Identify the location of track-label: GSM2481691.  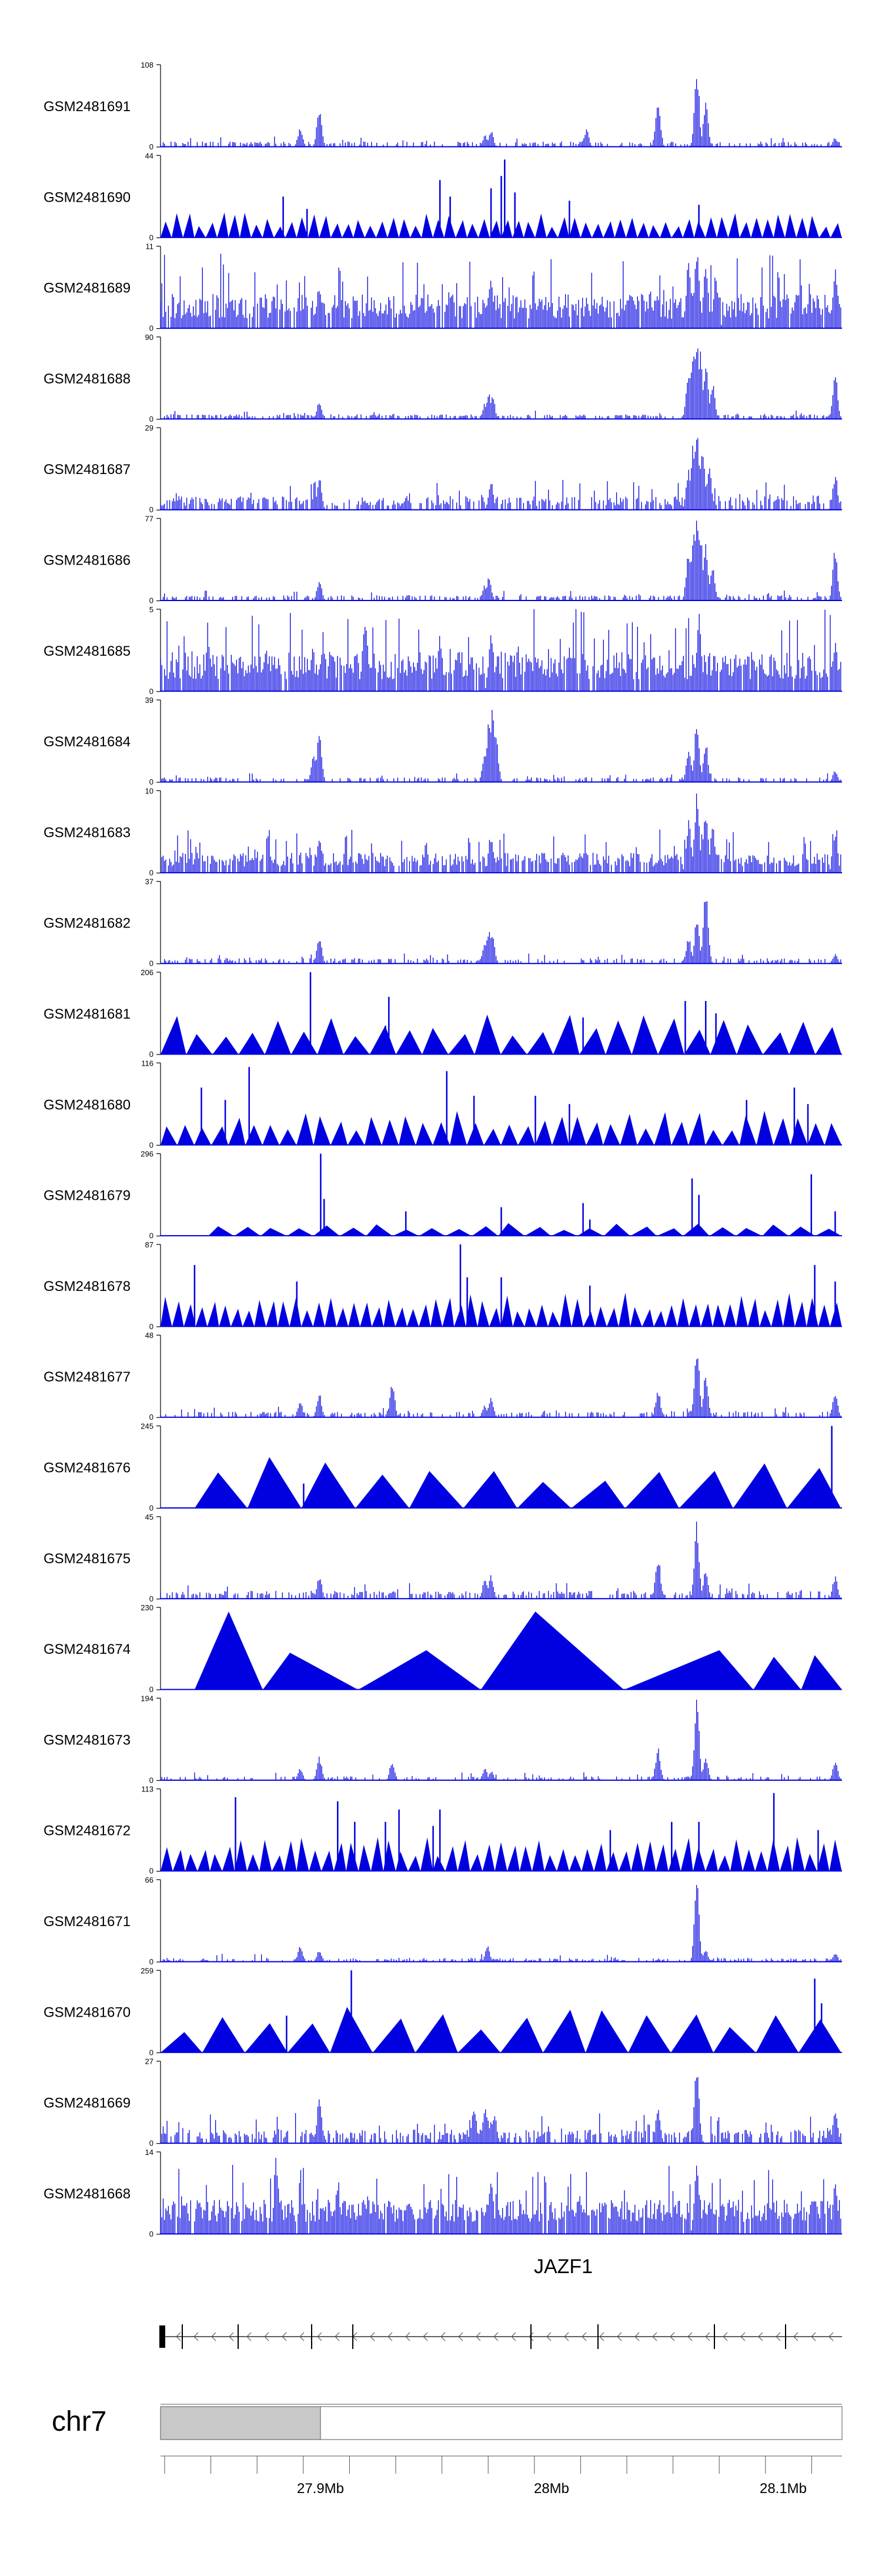
(87, 107).